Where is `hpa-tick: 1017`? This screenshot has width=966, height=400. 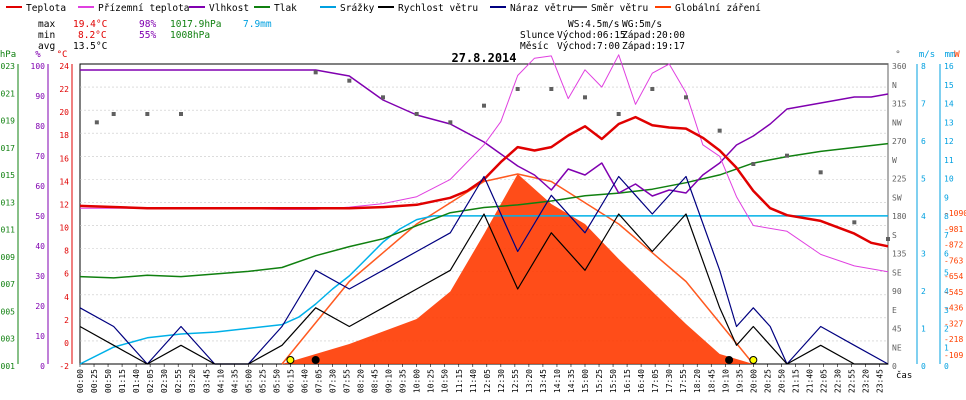 hpa-tick: 1017 is located at coordinates (7, 148).